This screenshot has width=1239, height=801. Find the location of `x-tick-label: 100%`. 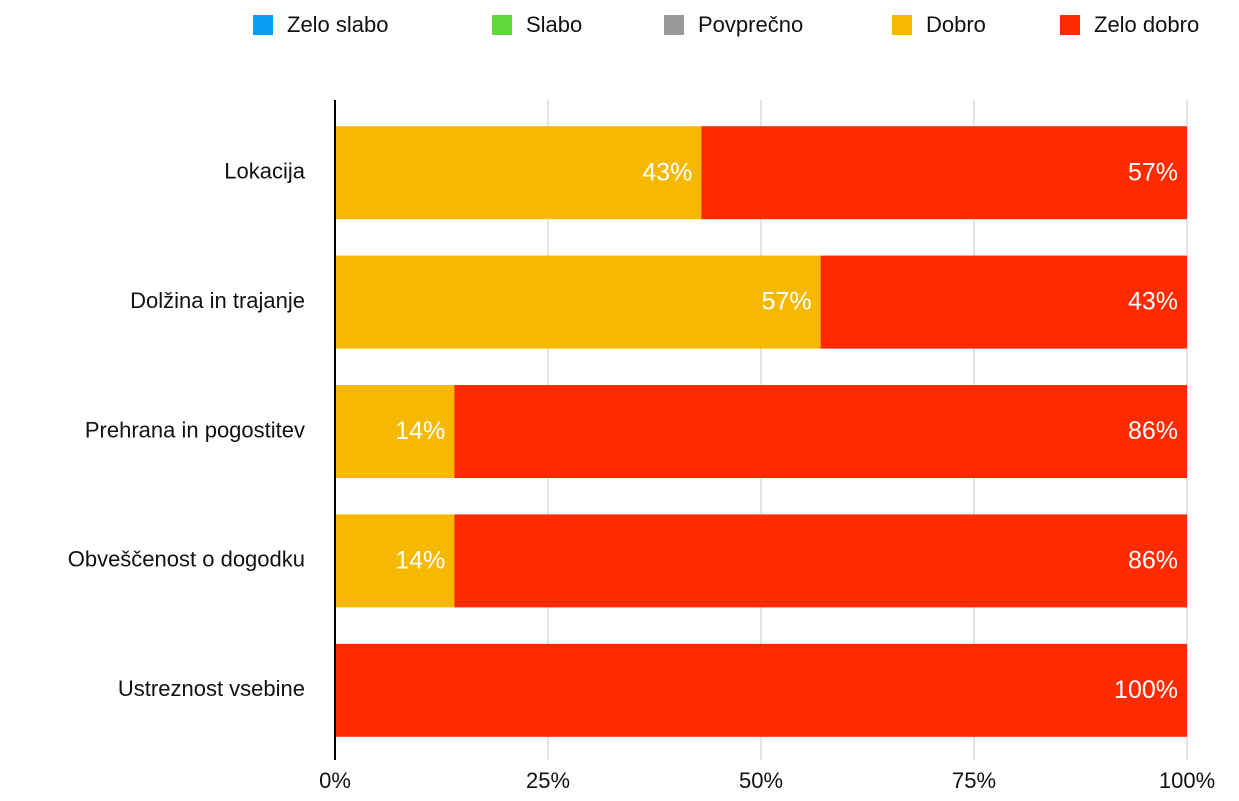

x-tick-label: 100% is located at coordinates (1187, 780).